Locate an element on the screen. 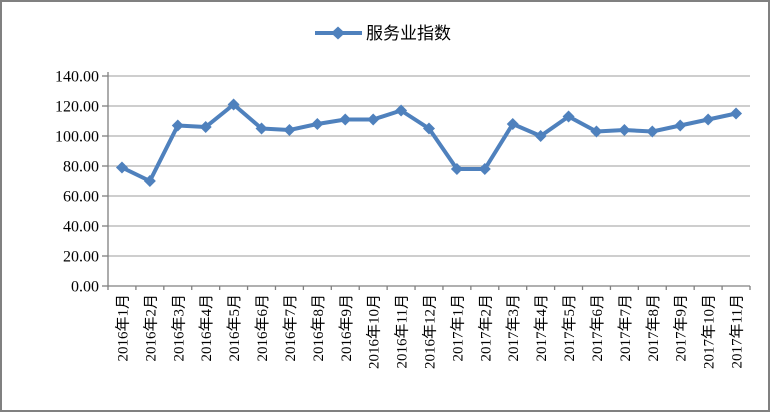 The height and width of the screenshot is (412, 770). x-axis-label-2017年11月: 2017年11月 is located at coordinates (737, 331).